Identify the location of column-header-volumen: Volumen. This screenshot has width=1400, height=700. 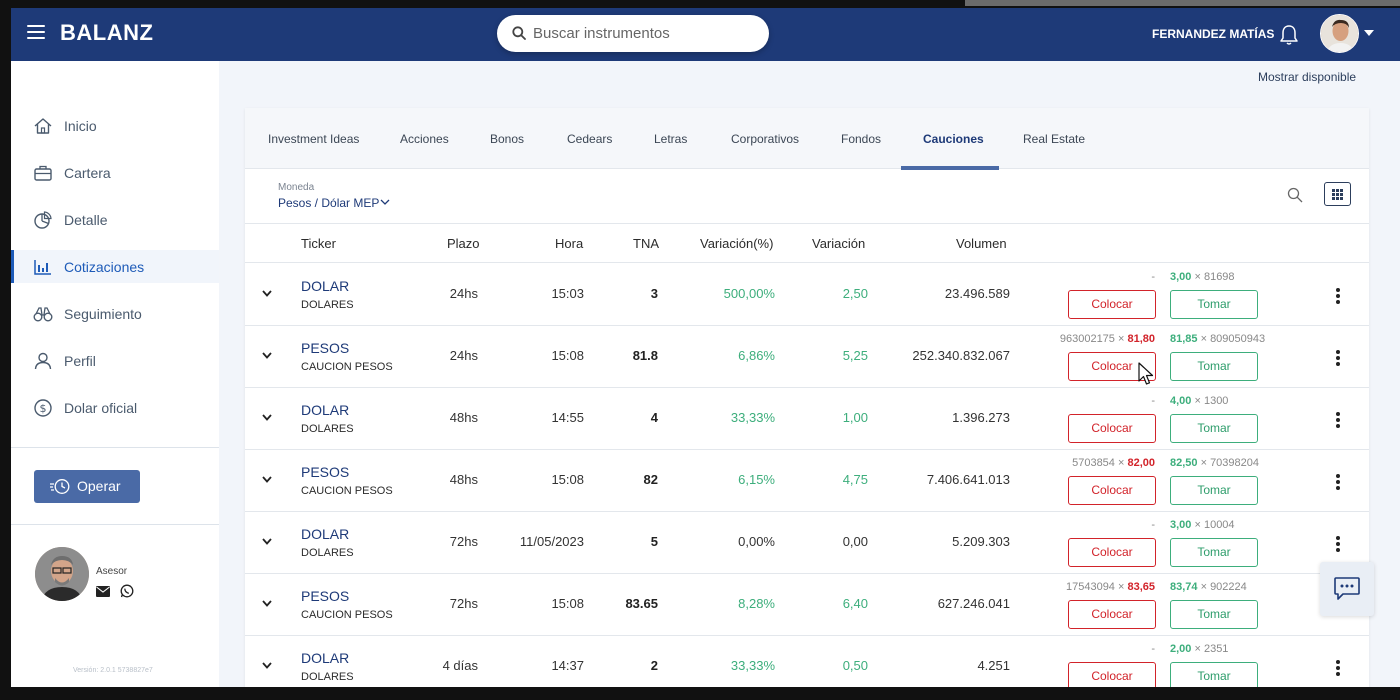
(981, 243).